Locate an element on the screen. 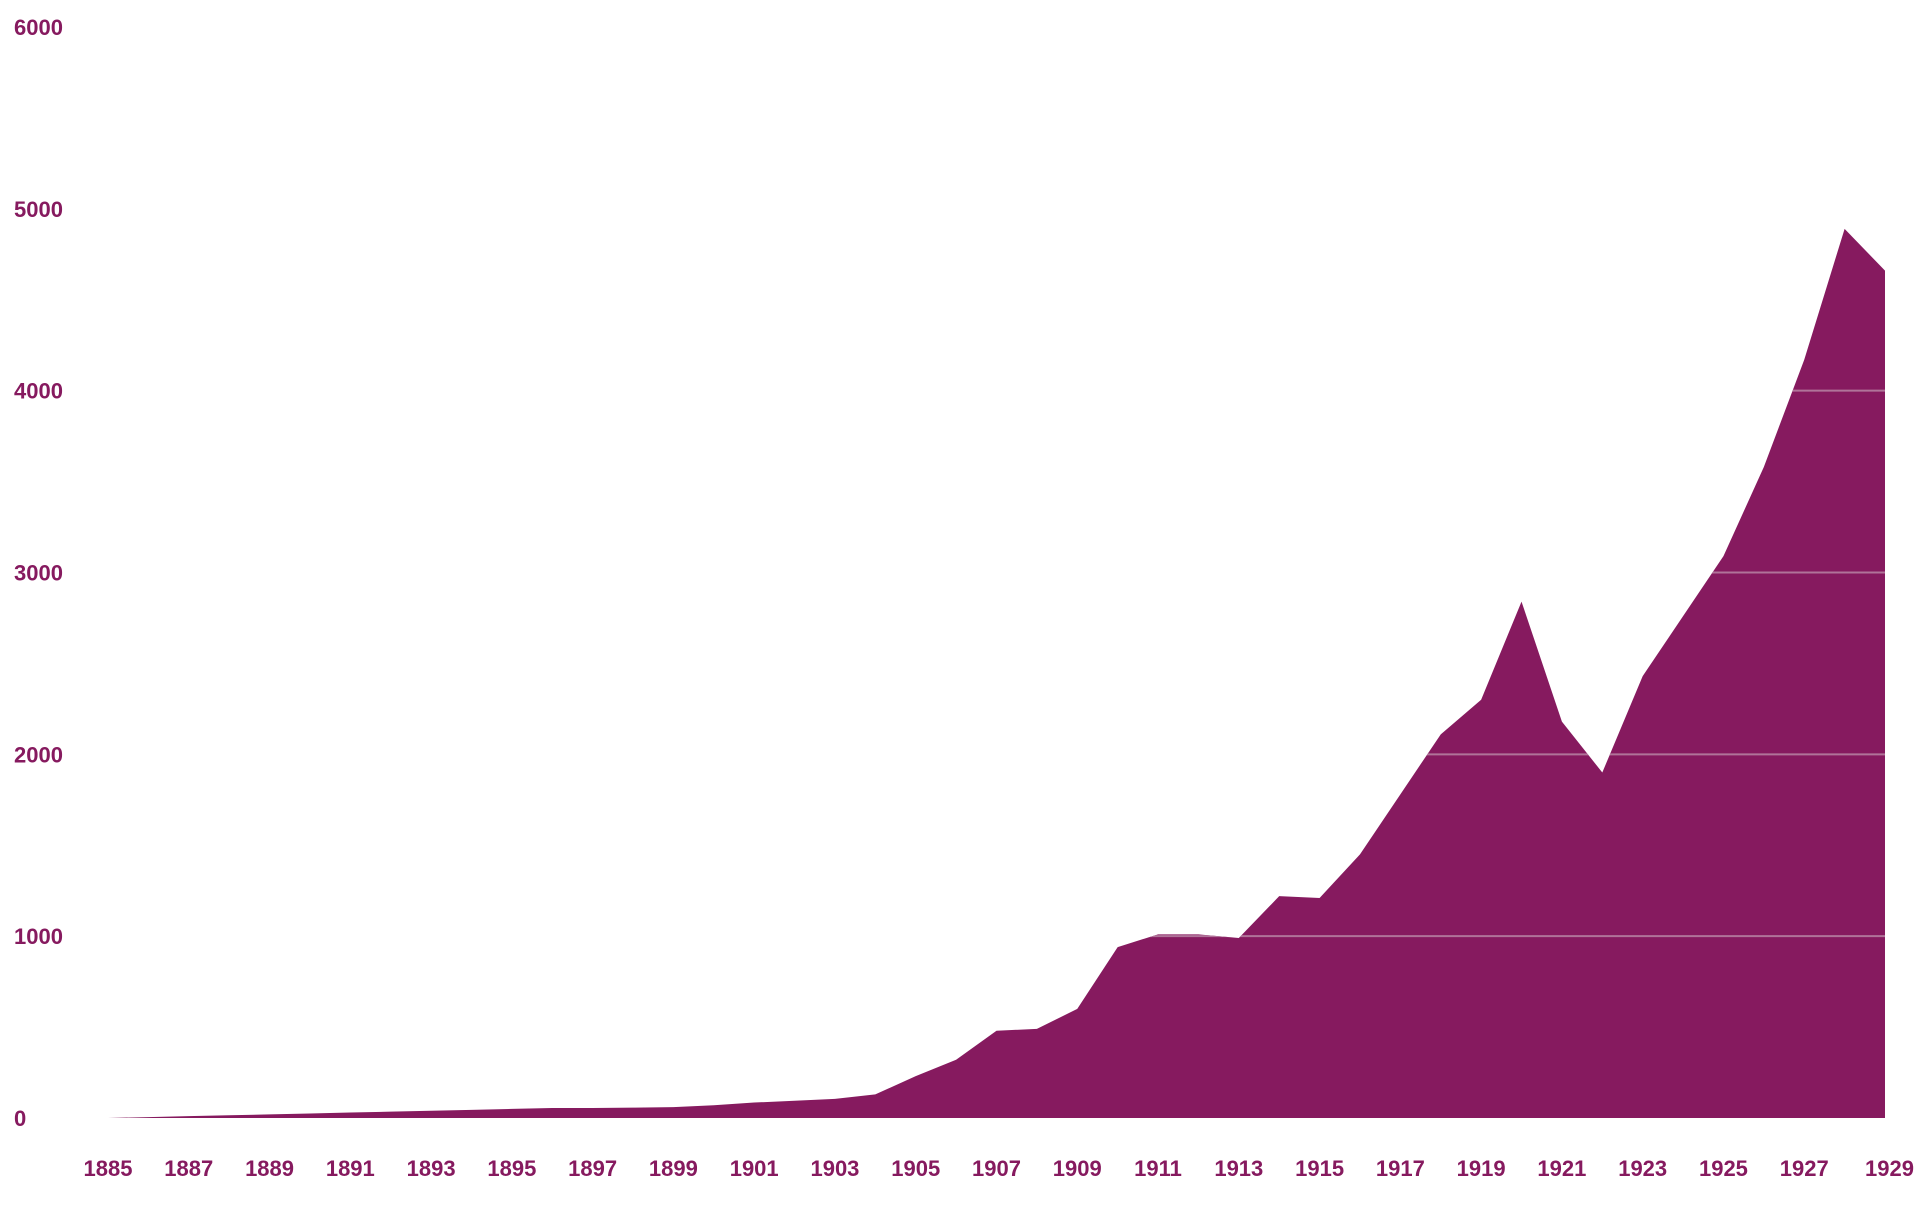 The height and width of the screenshot is (1220, 1920). y-tick-label: 2000 is located at coordinates (38, 754).